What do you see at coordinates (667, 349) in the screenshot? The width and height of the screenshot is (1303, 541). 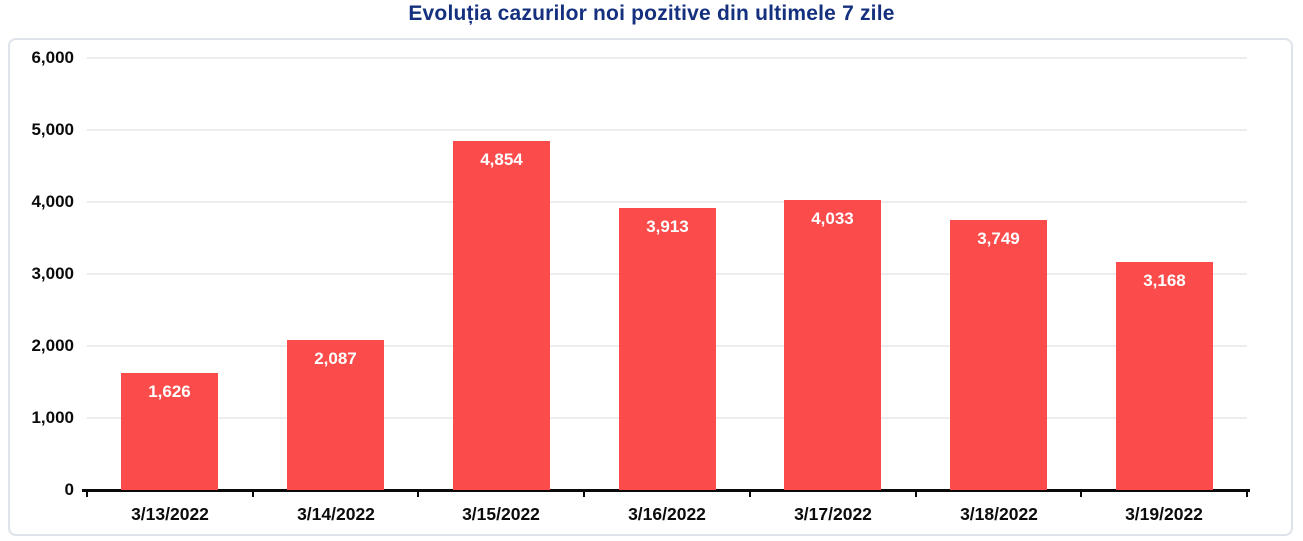 I see `bar: 3,913` at bounding box center [667, 349].